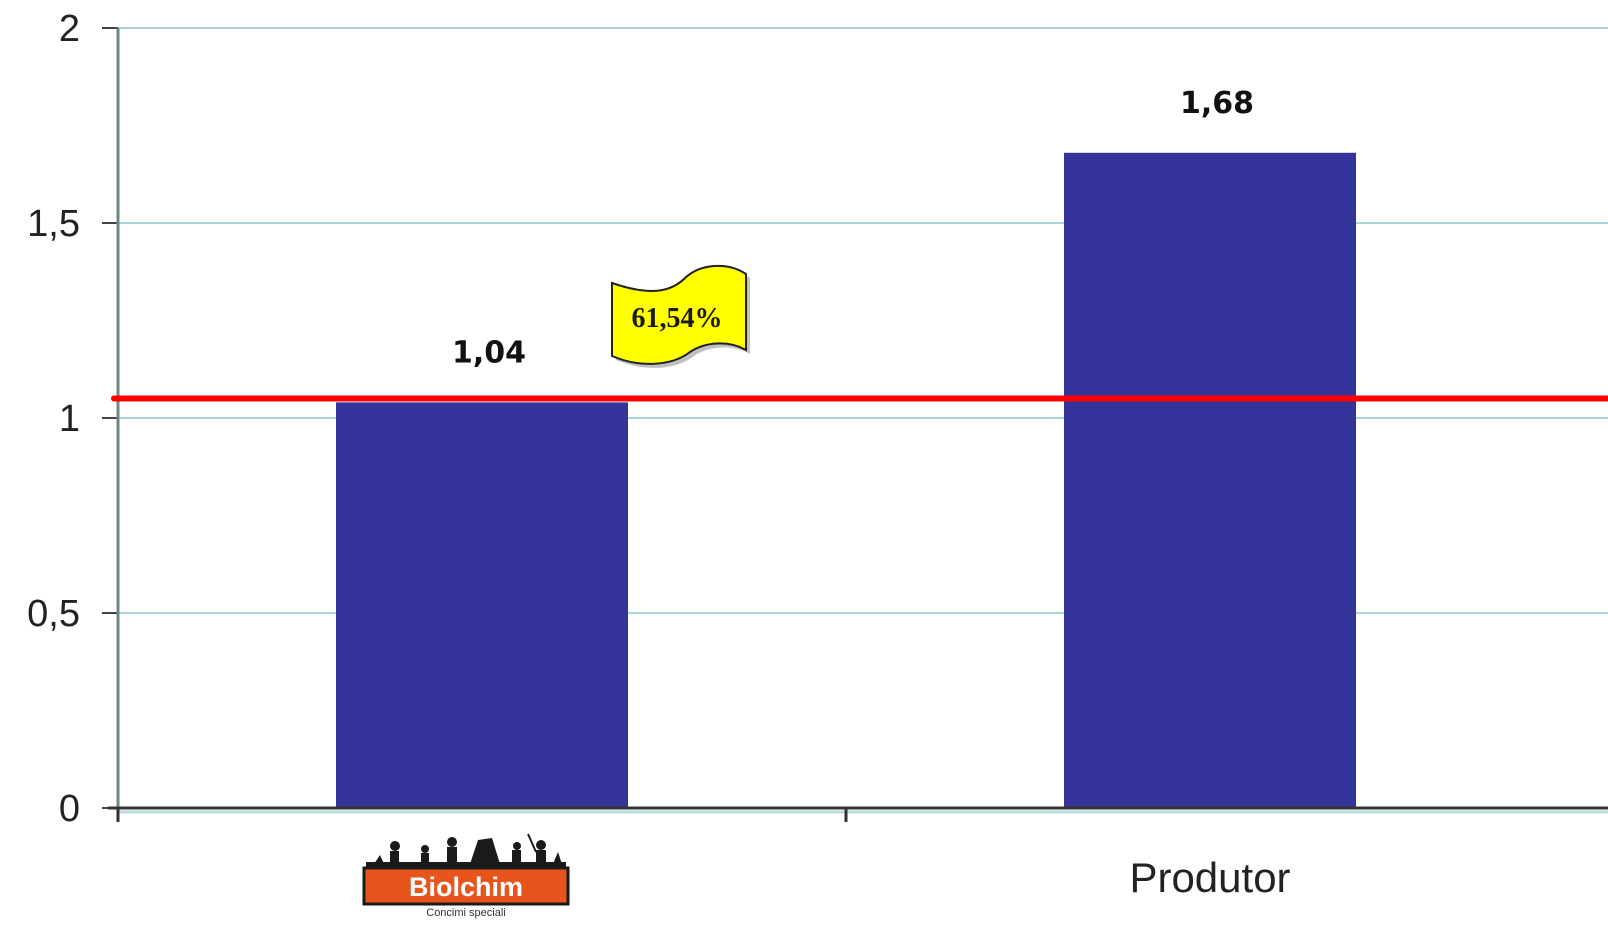 The width and height of the screenshot is (1608, 938). What do you see at coordinates (482, 605) in the screenshot?
I see `bar-biolchim` at bounding box center [482, 605].